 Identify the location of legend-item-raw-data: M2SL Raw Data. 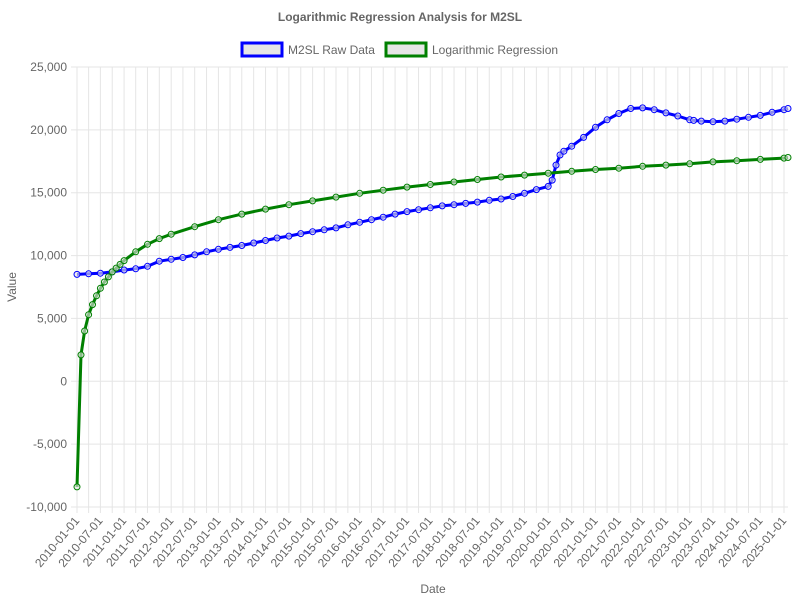
(307, 49).